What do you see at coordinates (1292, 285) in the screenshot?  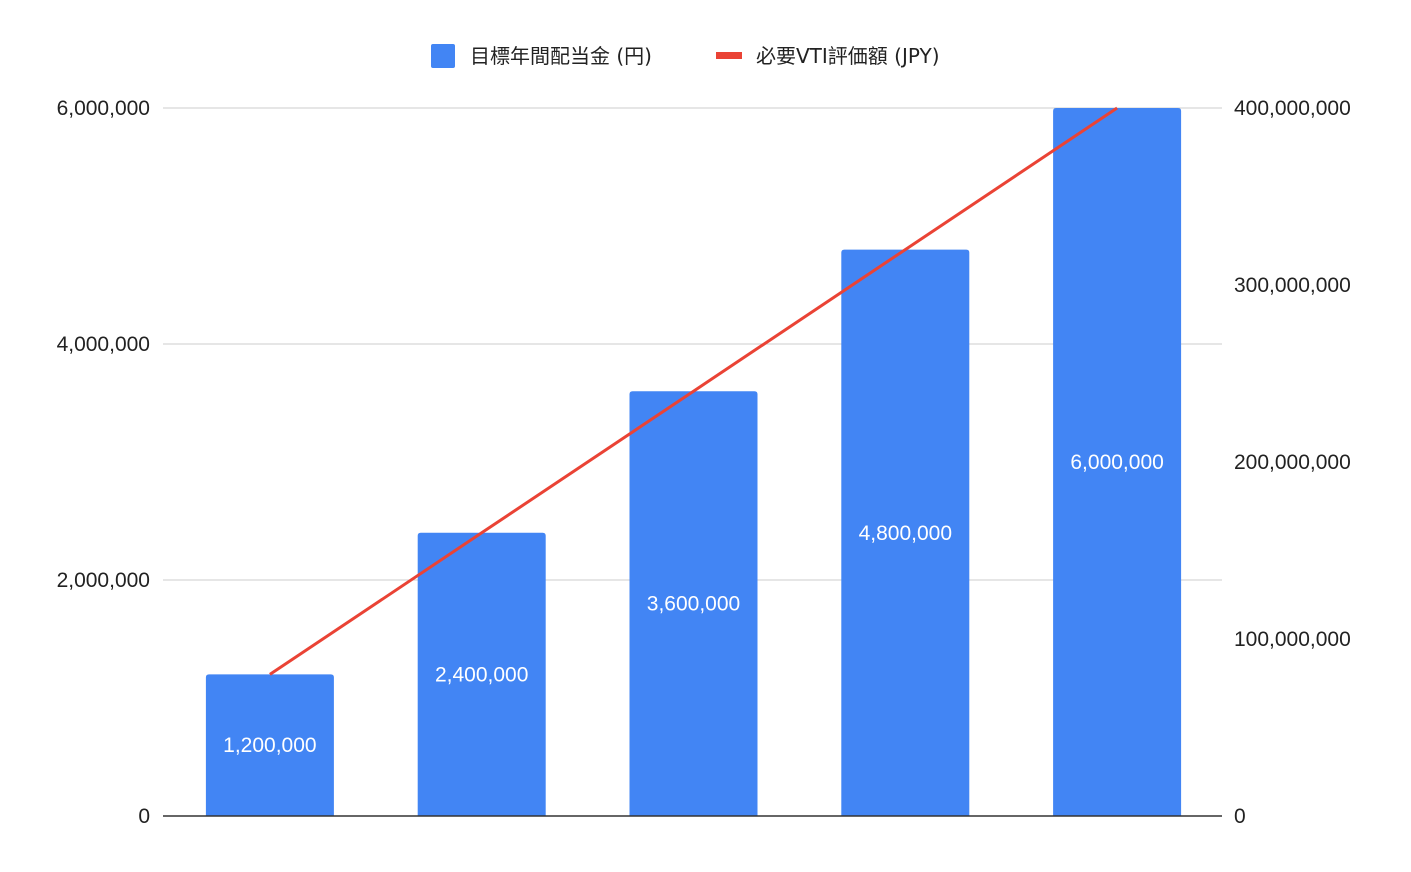 I see `right-tick-label: 300,000,000` at bounding box center [1292, 285].